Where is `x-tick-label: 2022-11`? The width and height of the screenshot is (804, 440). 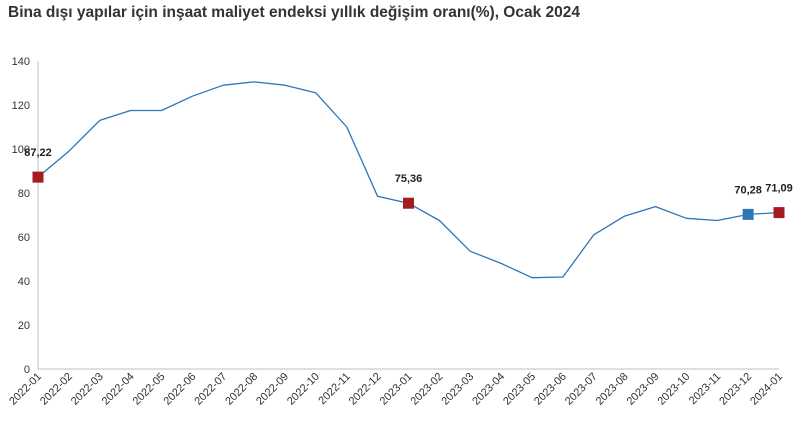
x-tick-label: 2022-11 is located at coordinates (334, 389).